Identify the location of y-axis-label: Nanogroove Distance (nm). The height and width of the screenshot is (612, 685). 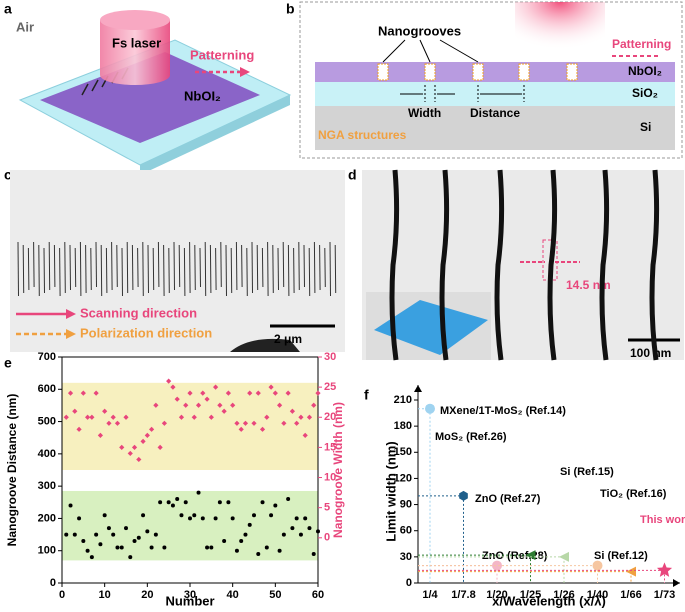
(12, 470).